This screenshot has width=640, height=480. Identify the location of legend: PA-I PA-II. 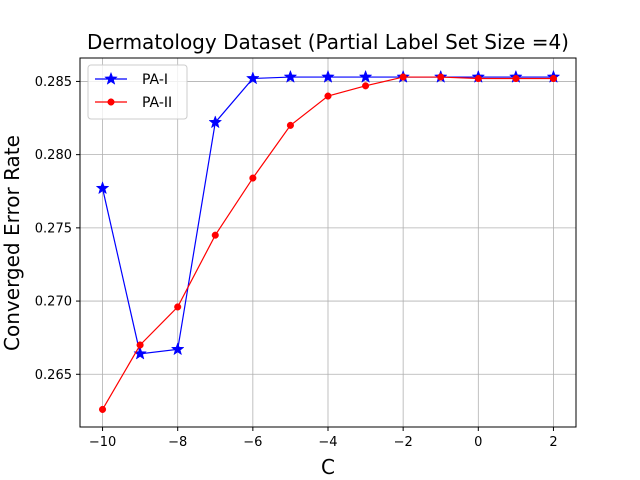
(137, 92).